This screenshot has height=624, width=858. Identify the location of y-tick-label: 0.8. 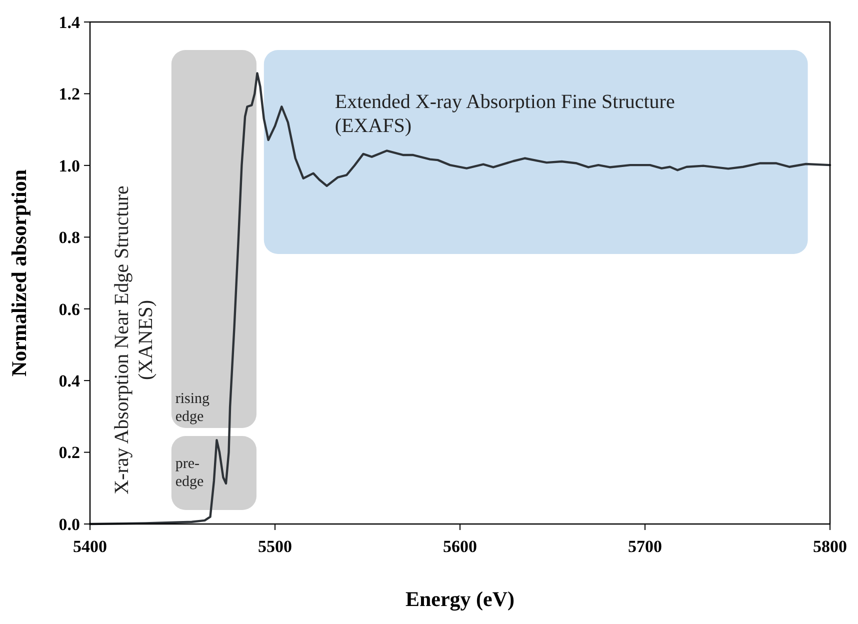
(69, 238).